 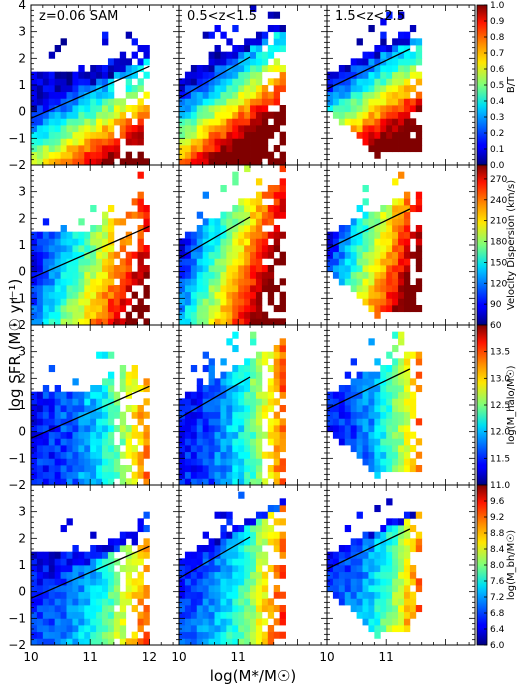 What do you see at coordinates (497, 134) in the screenshot?
I see `colorbar-tick-label: 0.2` at bounding box center [497, 134].